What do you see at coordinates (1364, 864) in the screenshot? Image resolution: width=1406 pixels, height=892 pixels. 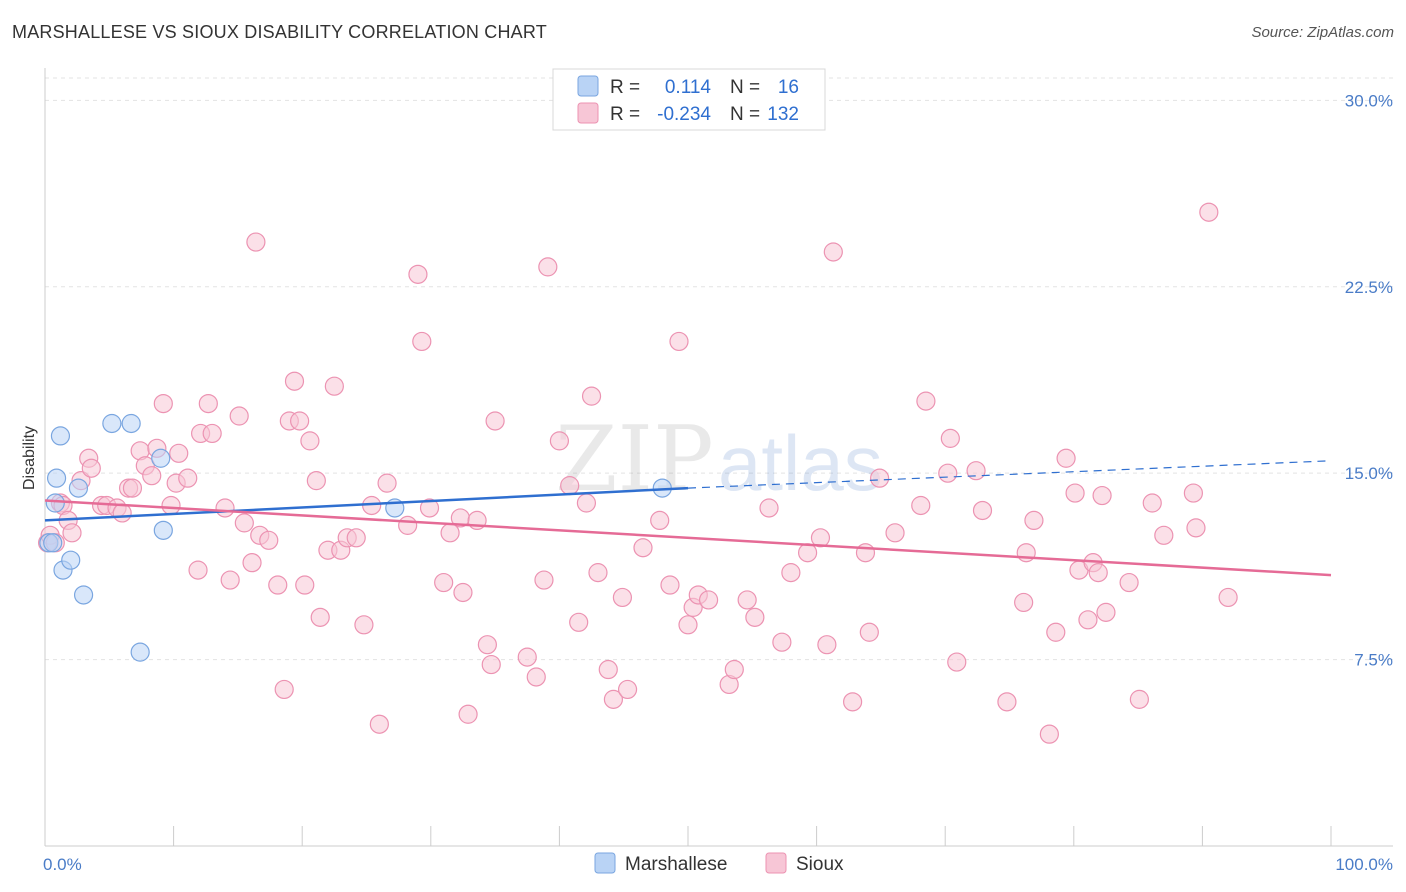 I see `x-tick-label-1: 100.0%` at bounding box center [1364, 864].